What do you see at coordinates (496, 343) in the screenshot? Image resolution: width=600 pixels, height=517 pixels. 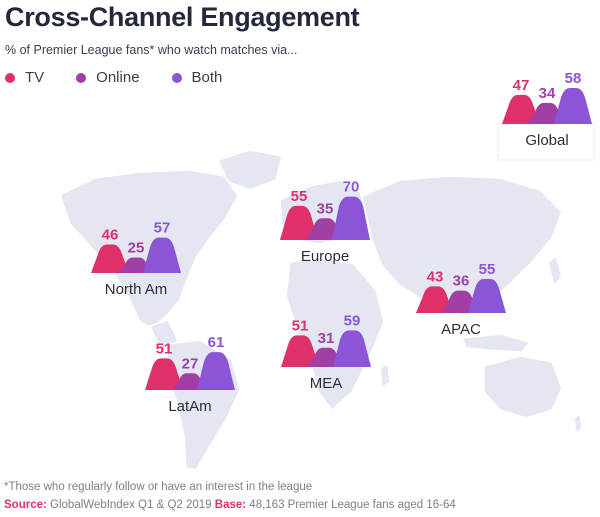 I see `map-indonesia` at bounding box center [496, 343].